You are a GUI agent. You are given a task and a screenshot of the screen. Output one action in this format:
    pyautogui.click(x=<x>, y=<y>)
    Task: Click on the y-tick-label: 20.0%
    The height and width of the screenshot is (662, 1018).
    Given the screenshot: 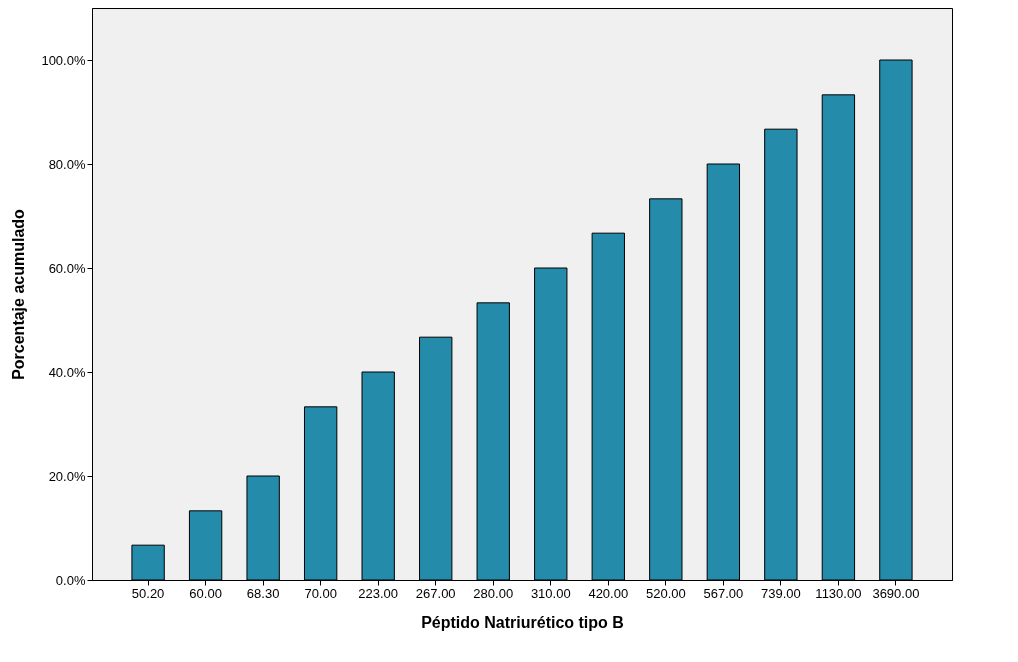 What is the action you would take?
    pyautogui.click(x=67, y=476)
    